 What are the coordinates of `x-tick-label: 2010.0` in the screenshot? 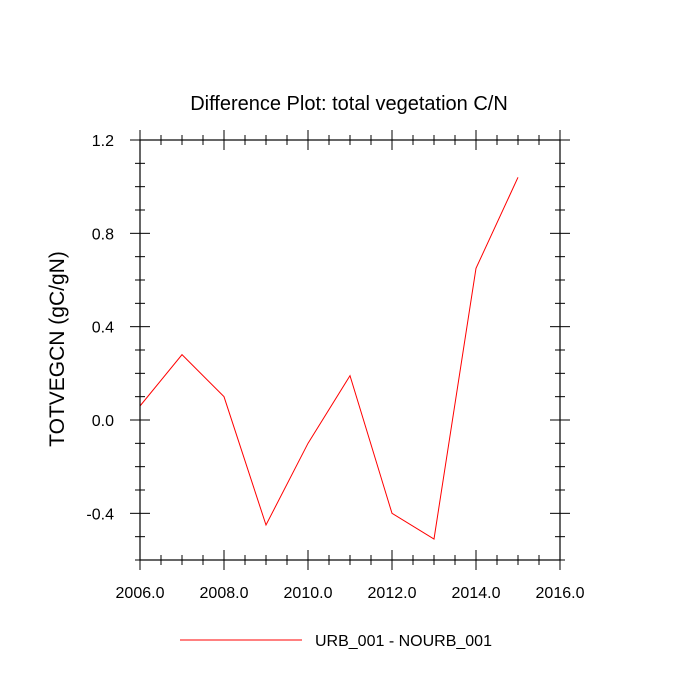 It's located at (308, 593).